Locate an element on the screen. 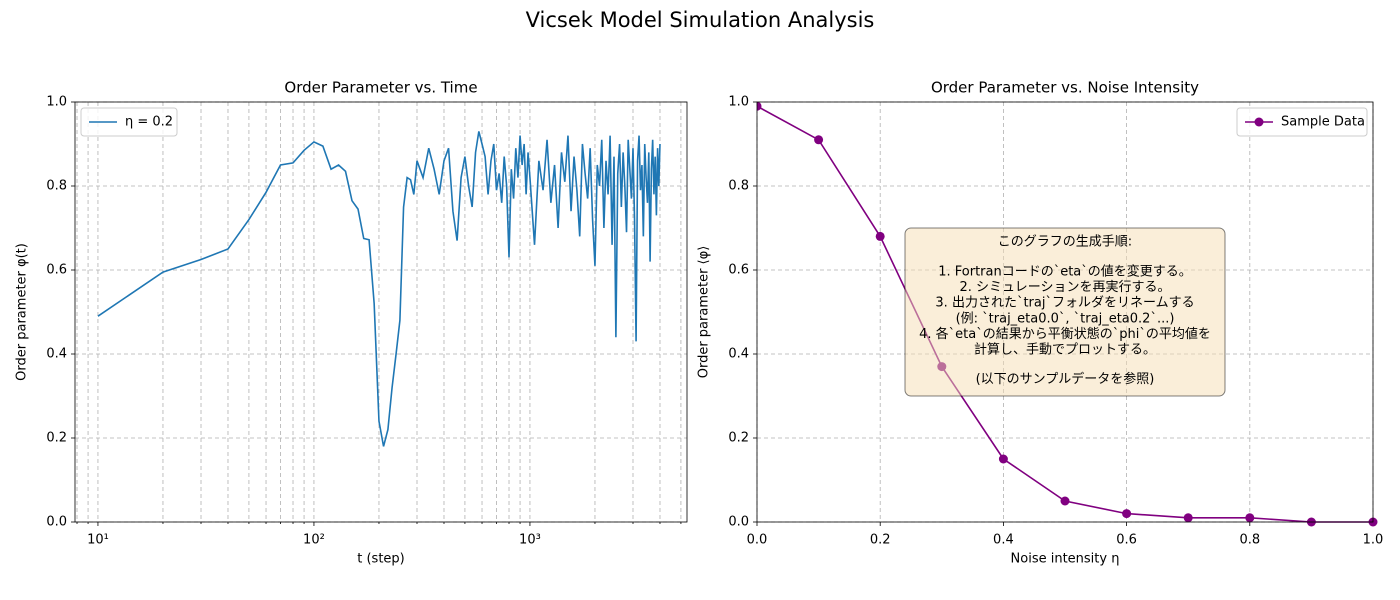 The height and width of the screenshot is (600, 1400). legend-marker is located at coordinates (1259, 122).